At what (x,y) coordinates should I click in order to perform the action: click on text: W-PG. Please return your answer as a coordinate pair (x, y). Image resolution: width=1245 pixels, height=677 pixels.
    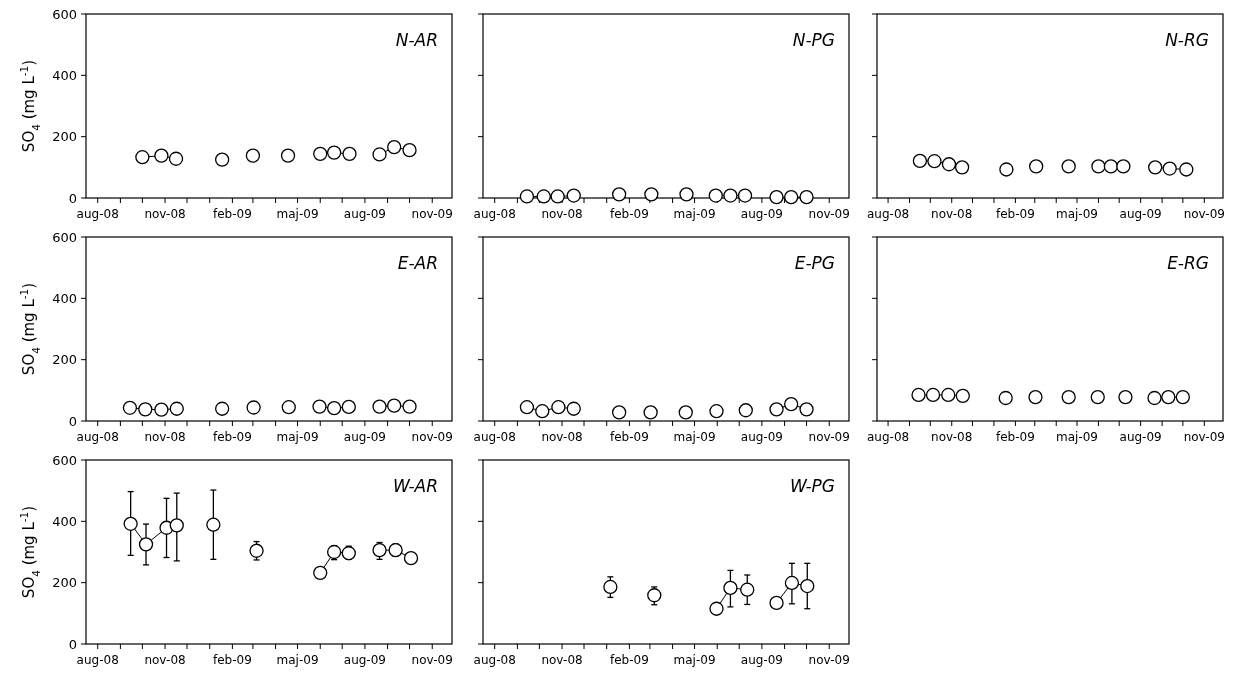
    Looking at the image, I should click on (812, 486).